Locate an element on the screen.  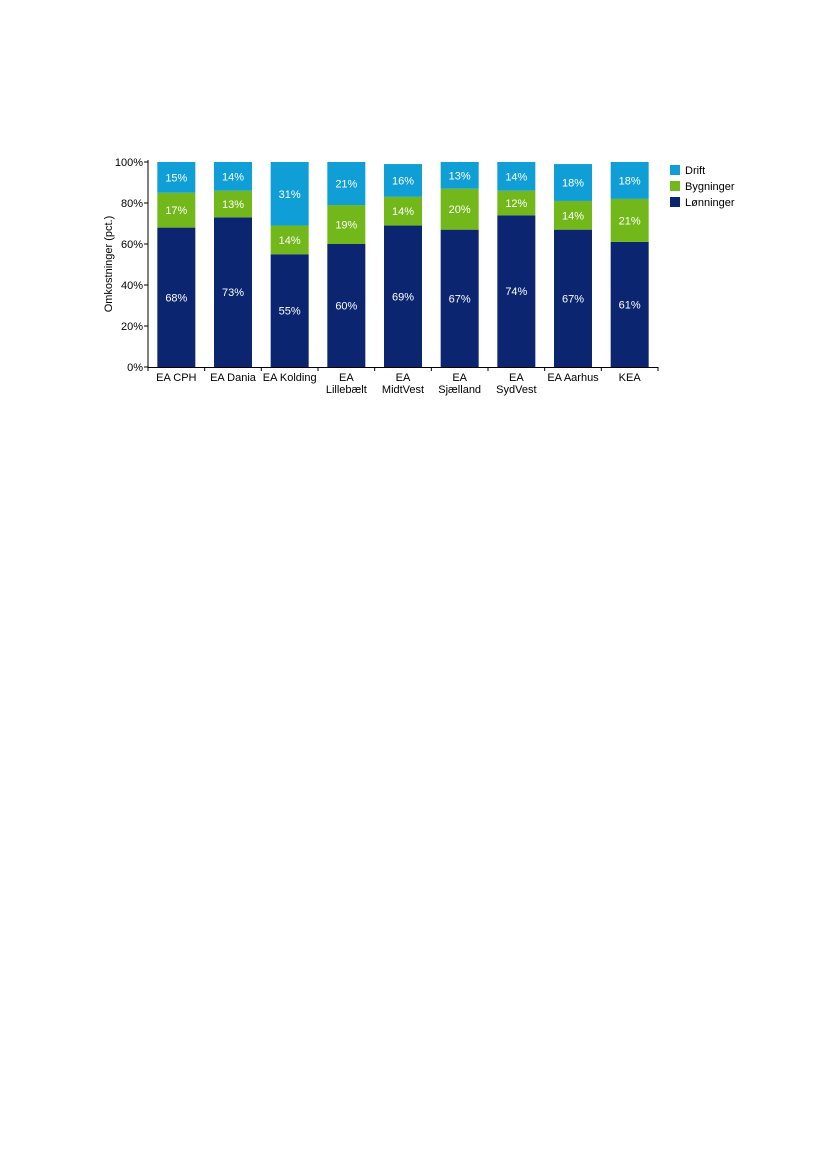
data-label: 20% is located at coordinates (460, 210).